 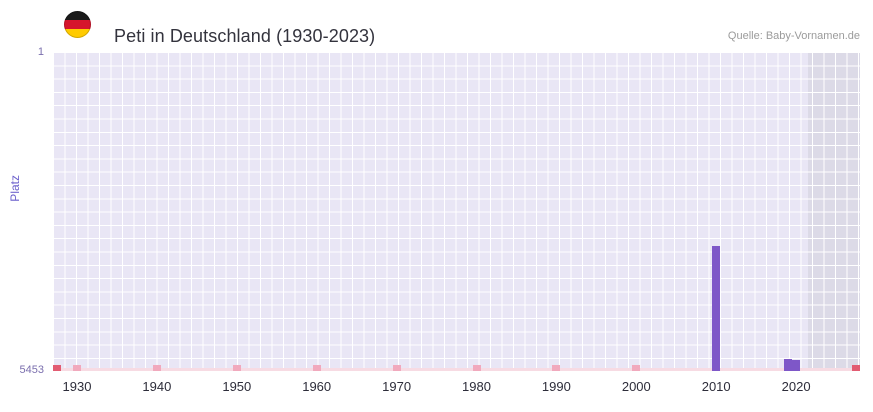 I want to click on baseline-marker-1950, so click(x=236, y=368).